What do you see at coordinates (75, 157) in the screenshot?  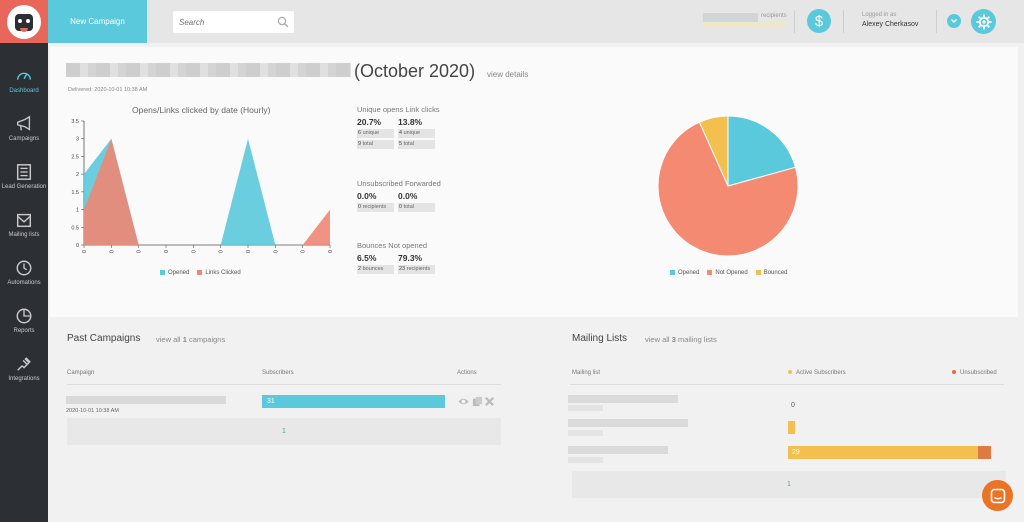 I see `y-tick-label: 2.5` at bounding box center [75, 157].